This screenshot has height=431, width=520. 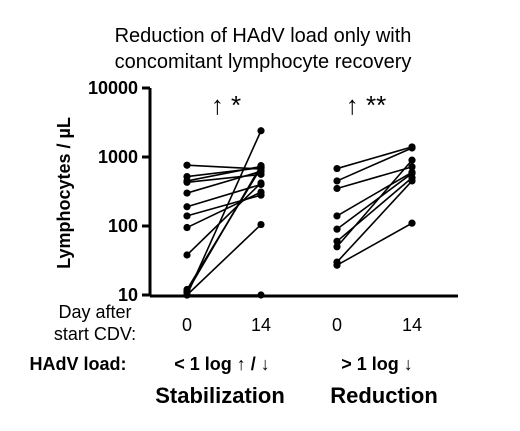 What do you see at coordinates (78, 364) in the screenshot?
I see `load-row-label: HAdV load:` at bounding box center [78, 364].